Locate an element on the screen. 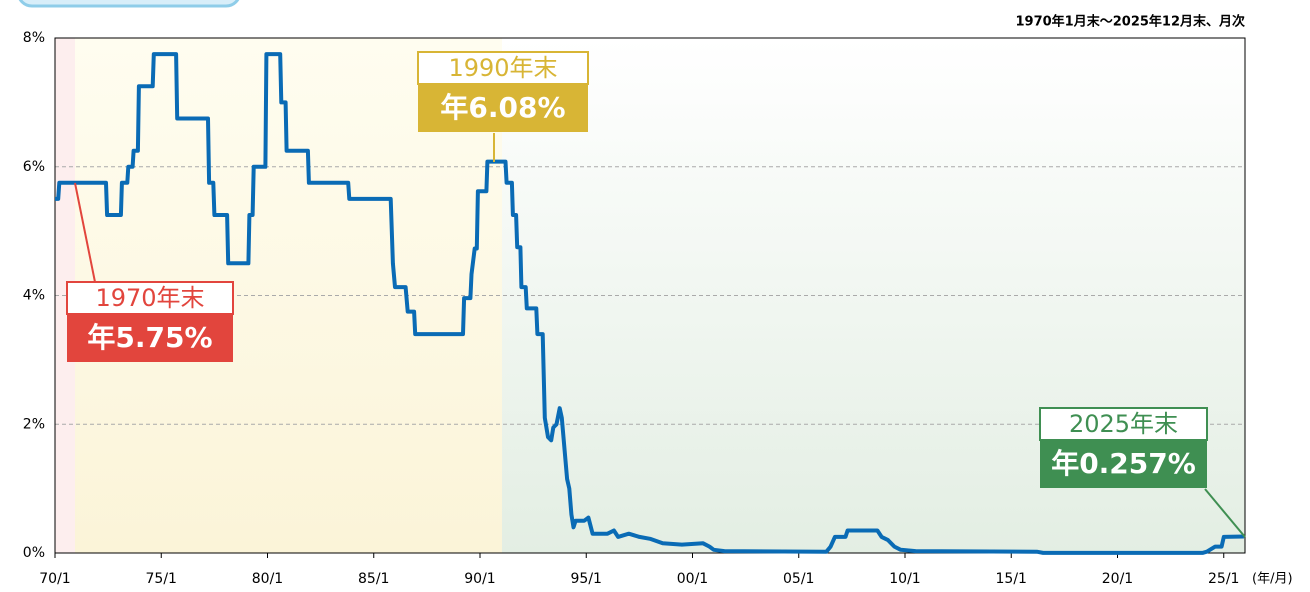  x-tick-label: 25/1 is located at coordinates (1223, 579).